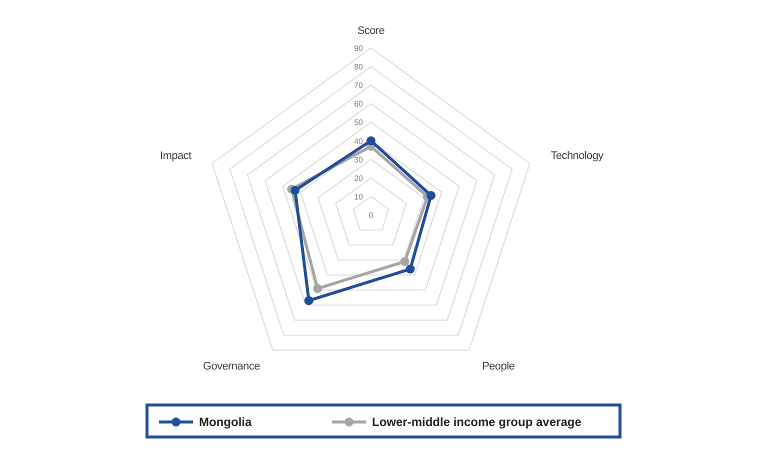 The width and height of the screenshot is (758, 468). I want to click on y-tick-label: 70, so click(359, 85).